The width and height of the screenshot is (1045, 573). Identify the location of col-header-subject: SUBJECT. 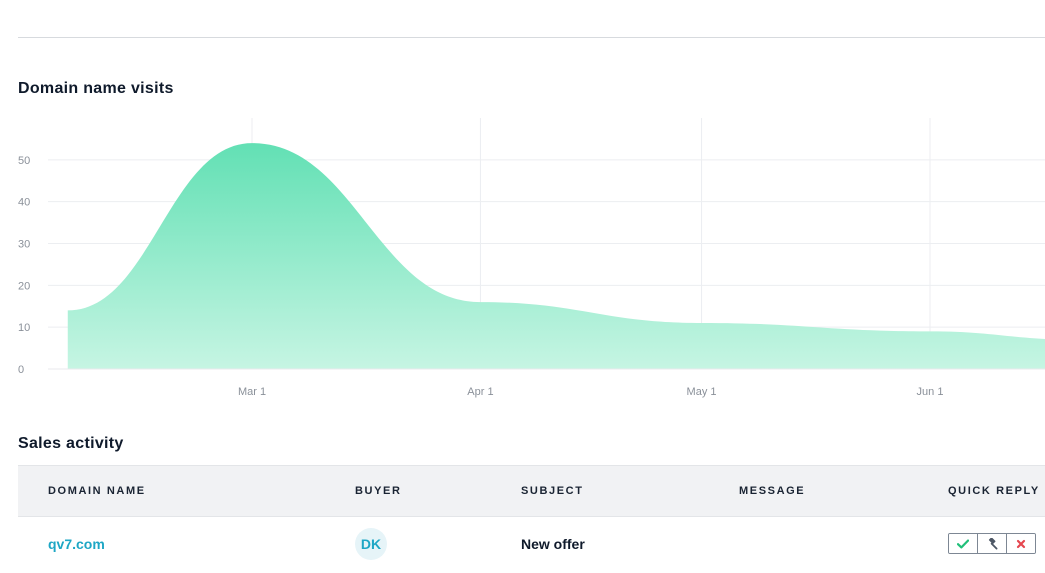
(552, 491).